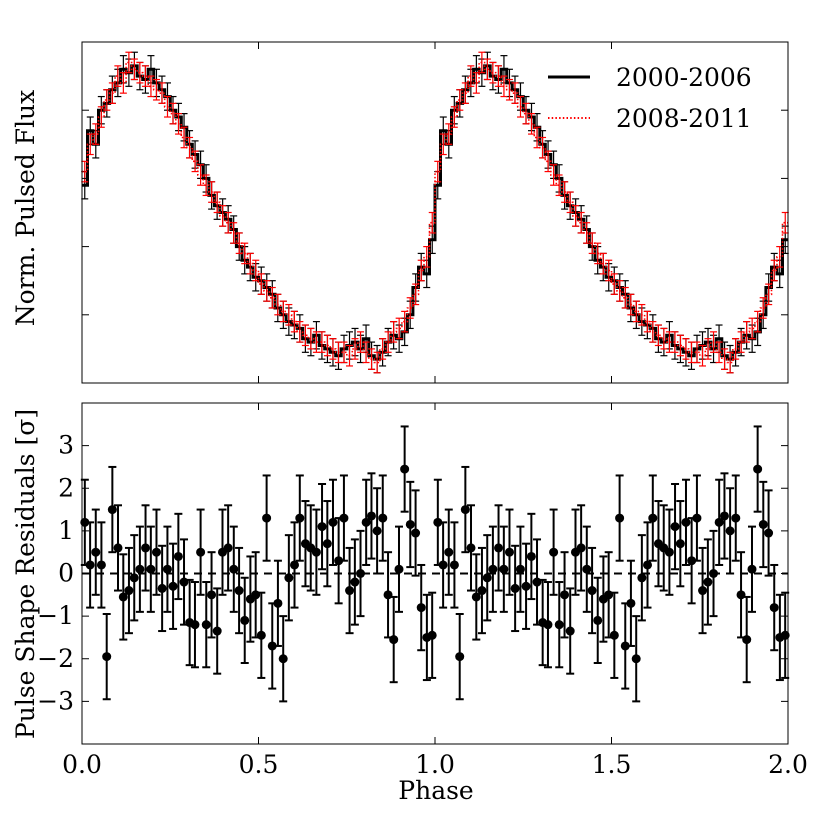 This screenshot has width=830, height=830. What do you see at coordinates (82, 764) in the screenshot?
I see `x-tick-label-0: 0.0` at bounding box center [82, 764].